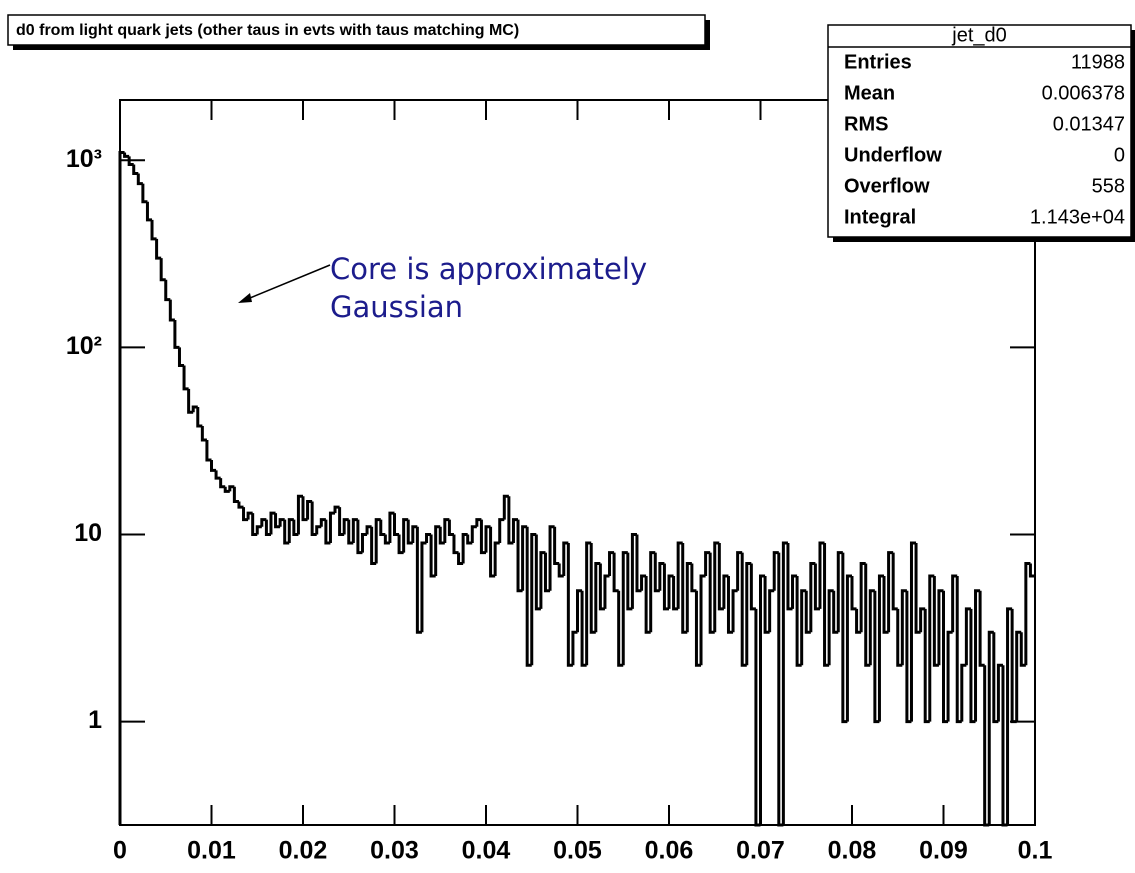  I want to click on stats-label: Underflow, so click(893, 155).